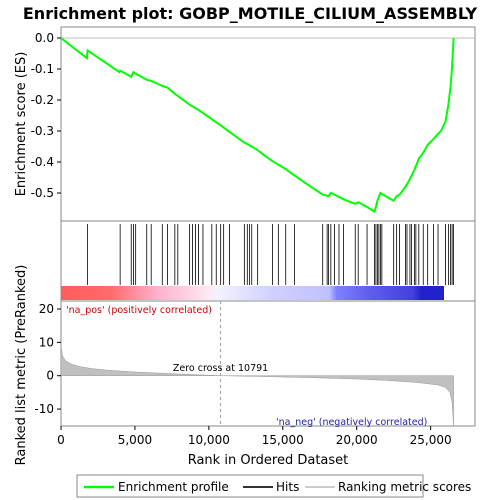 The width and height of the screenshot is (500, 500). I want to click on hits-panel, so click(268, 261).